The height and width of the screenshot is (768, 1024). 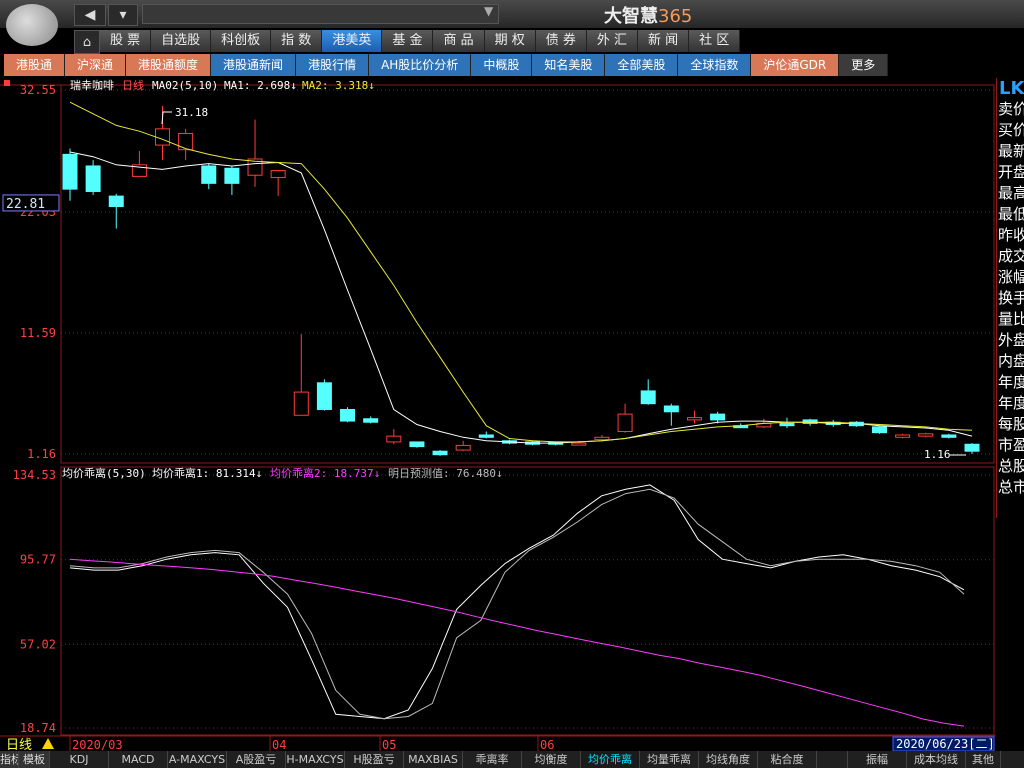 I want to click on nav-item-1: 自选股, so click(x=181, y=41).